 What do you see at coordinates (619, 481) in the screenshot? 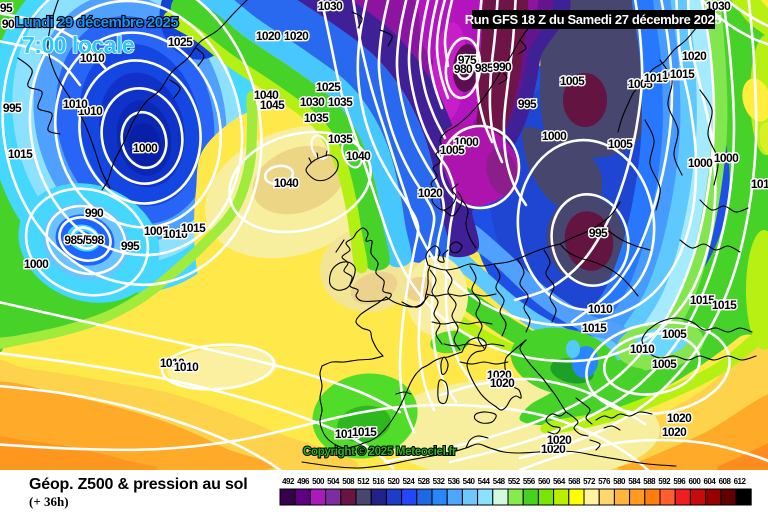
I see `svg-text: 580` at bounding box center [619, 481].